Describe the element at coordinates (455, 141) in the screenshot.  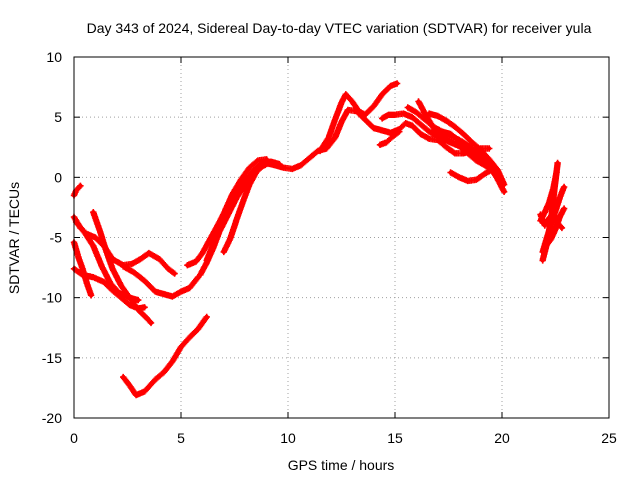
I see `series-arc-t` at that location.